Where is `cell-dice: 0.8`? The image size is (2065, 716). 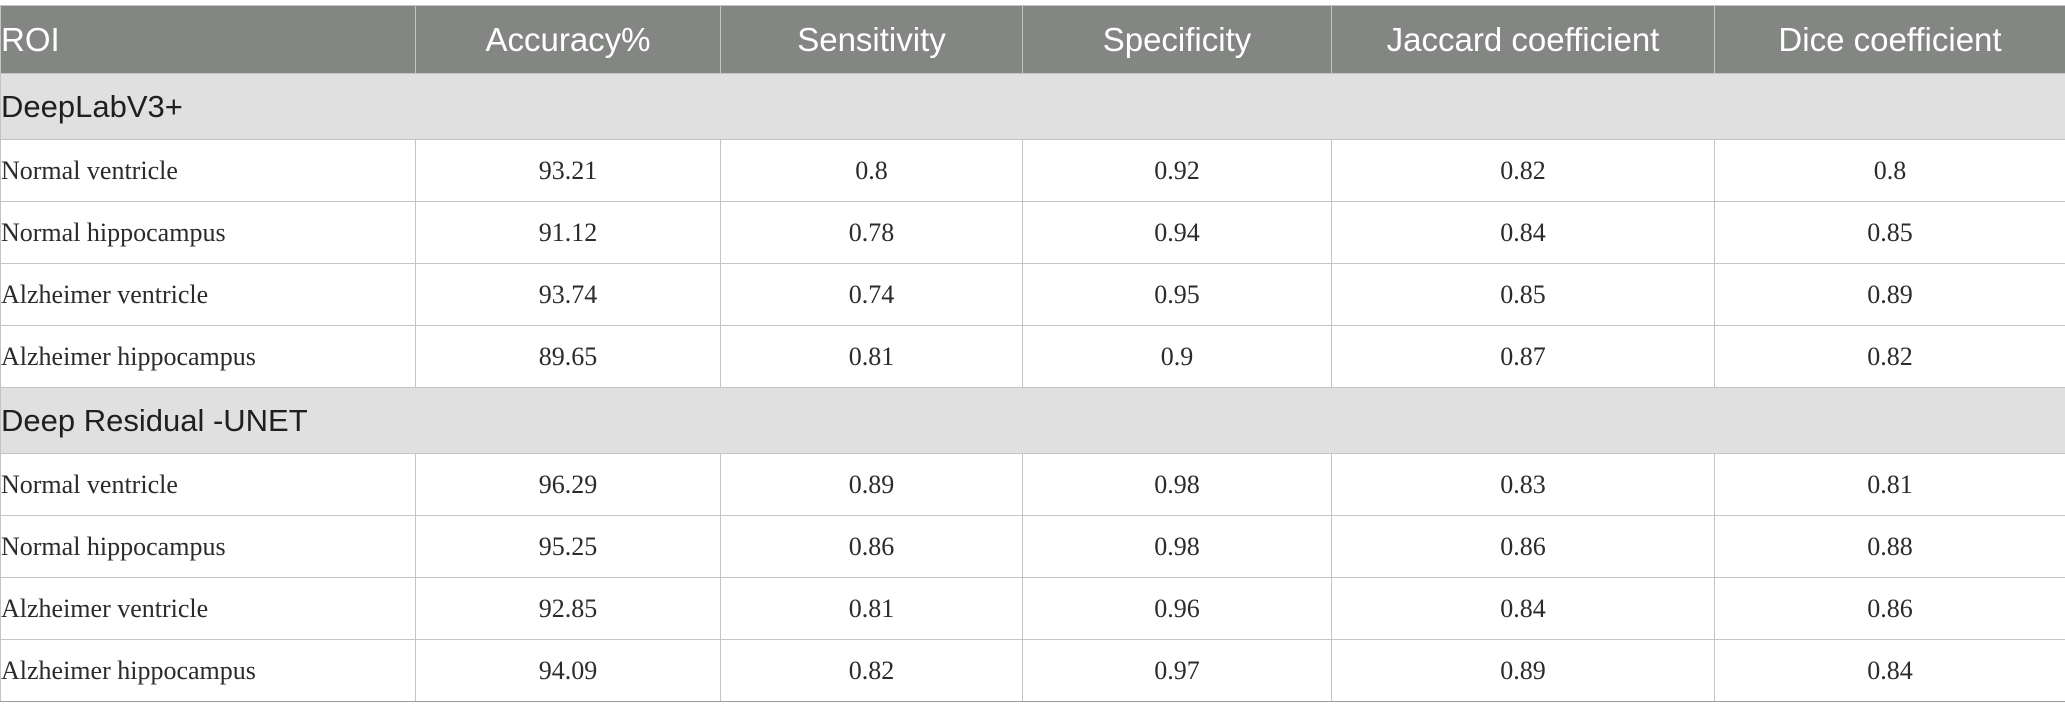
cell-dice: 0.8 is located at coordinates (1889, 170).